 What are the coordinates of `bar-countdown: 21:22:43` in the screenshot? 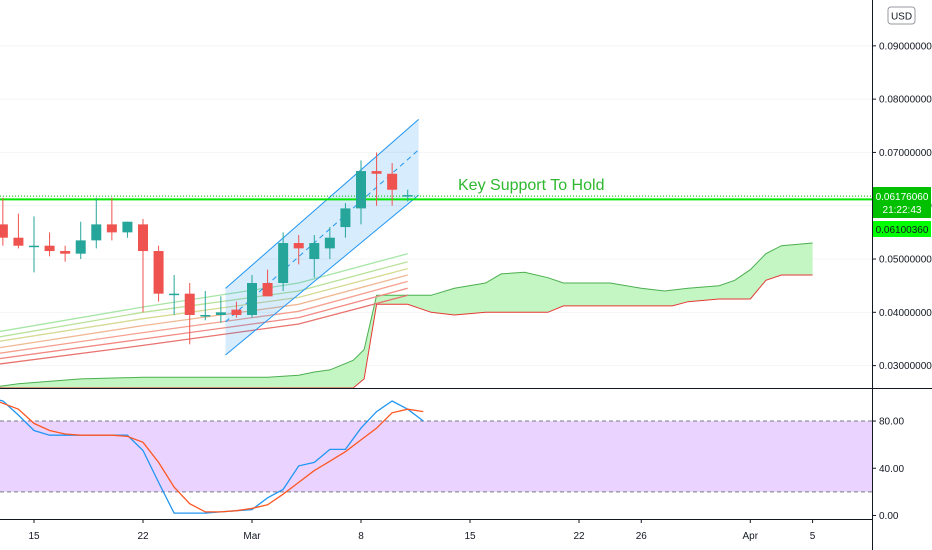 It's located at (902, 210).